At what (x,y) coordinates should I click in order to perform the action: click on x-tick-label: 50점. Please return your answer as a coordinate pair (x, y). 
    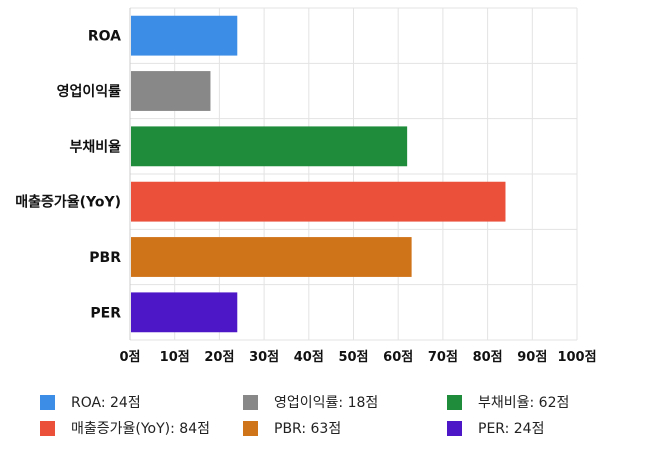
    Looking at the image, I should click on (353, 357).